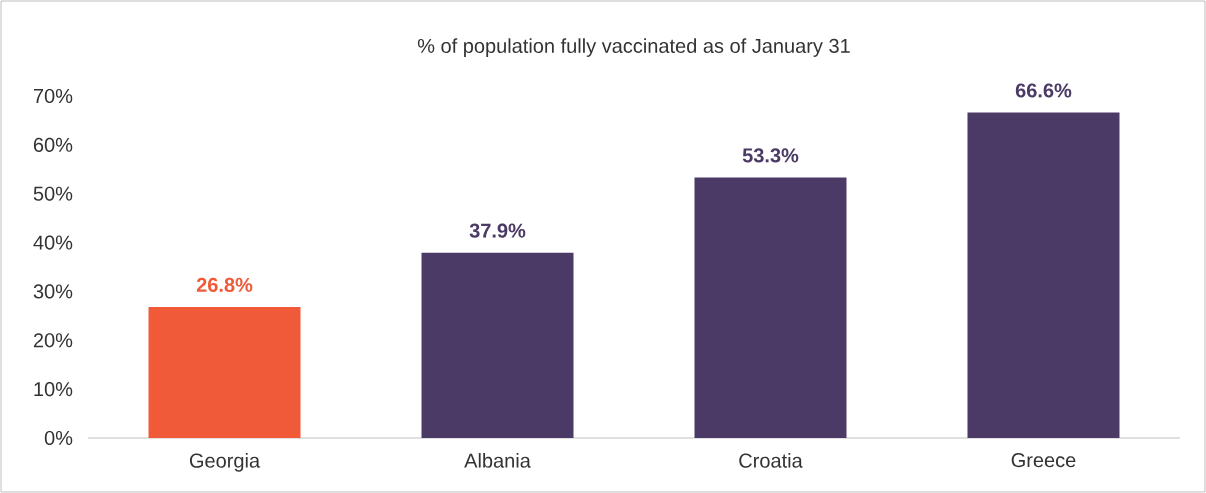 Image resolution: width=1206 pixels, height=493 pixels. Describe the element at coordinates (53, 389) in the screenshot. I see `y-tick-label: 10%` at that location.